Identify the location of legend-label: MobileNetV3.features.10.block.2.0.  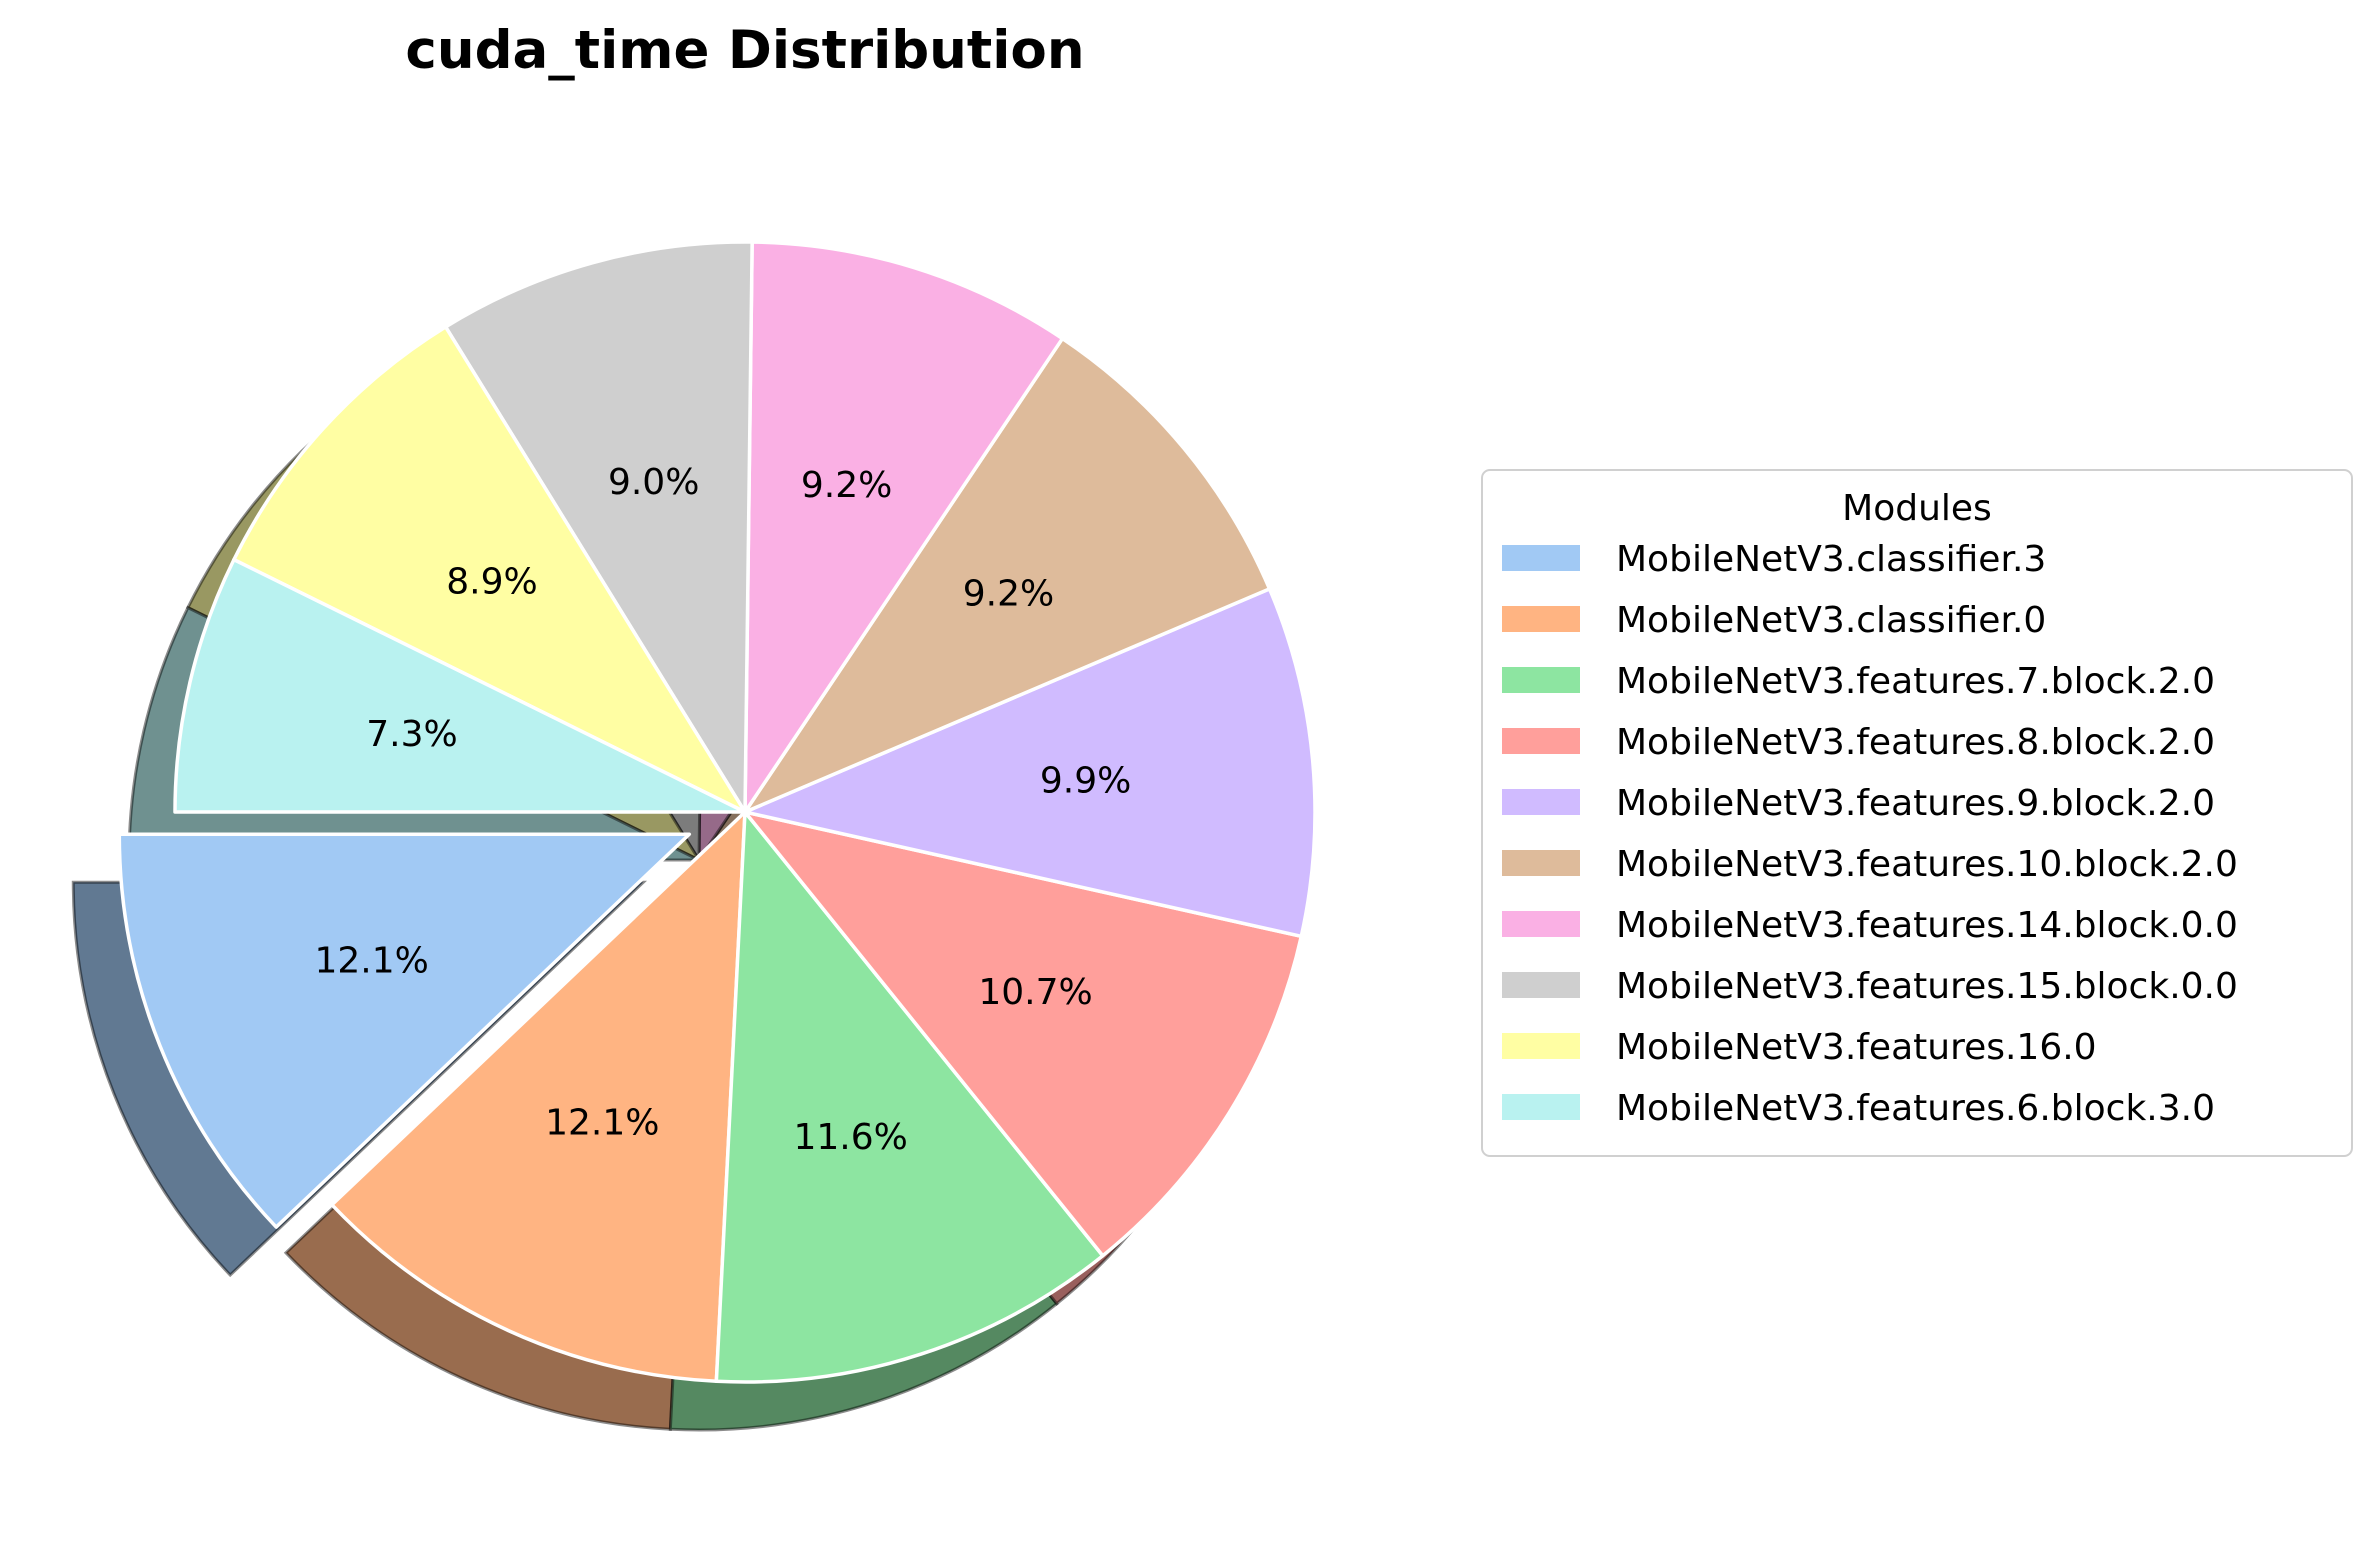
(1927, 864).